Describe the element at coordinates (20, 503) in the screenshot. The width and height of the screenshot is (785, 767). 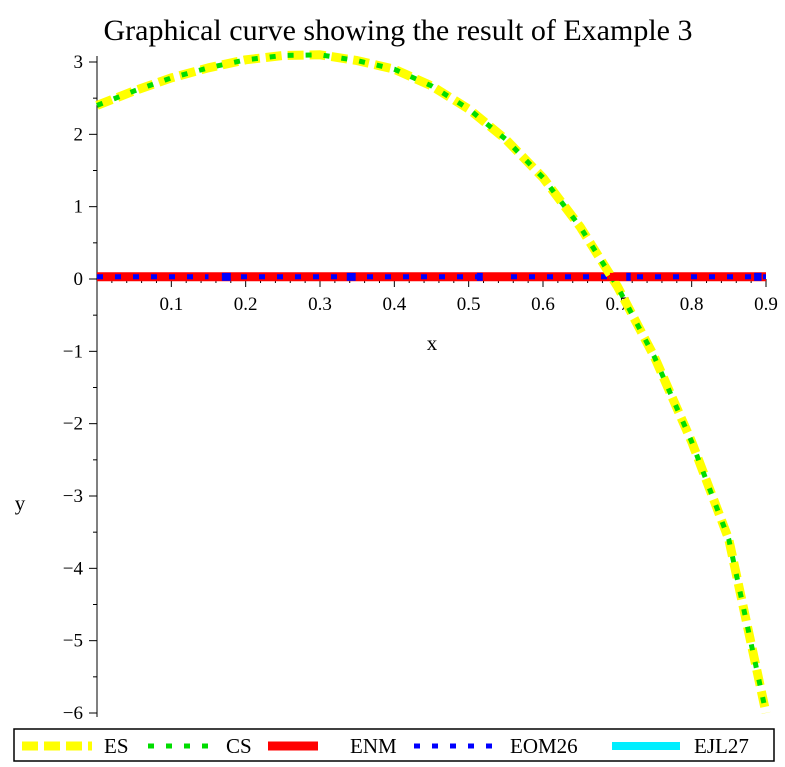
I see `y-axis-label: y` at that location.